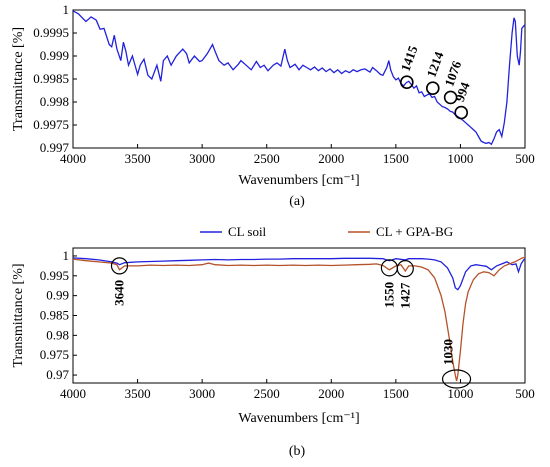  Describe the element at coordinates (297, 451) in the screenshot. I see `panel-label: (b)` at that location.